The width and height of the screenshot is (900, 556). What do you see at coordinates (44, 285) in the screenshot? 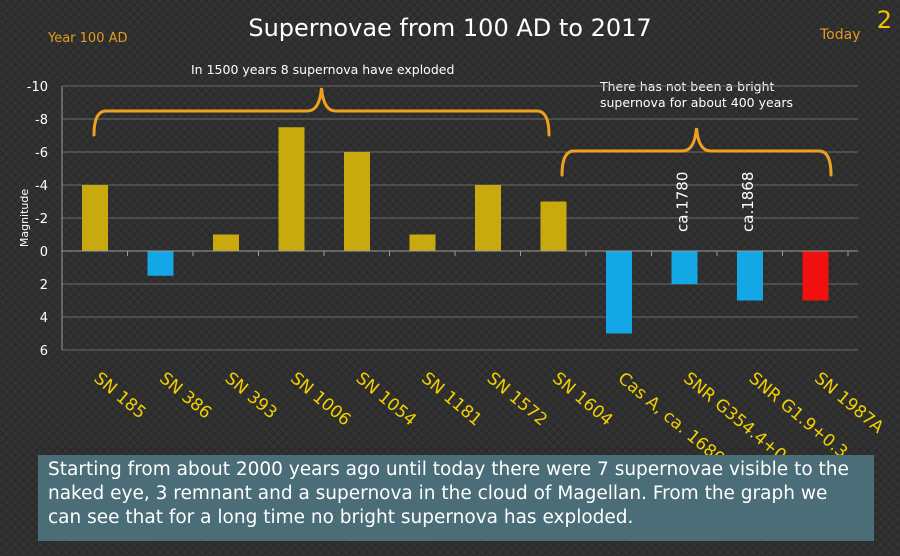
I see `y-tick-label: 2` at bounding box center [44, 285].